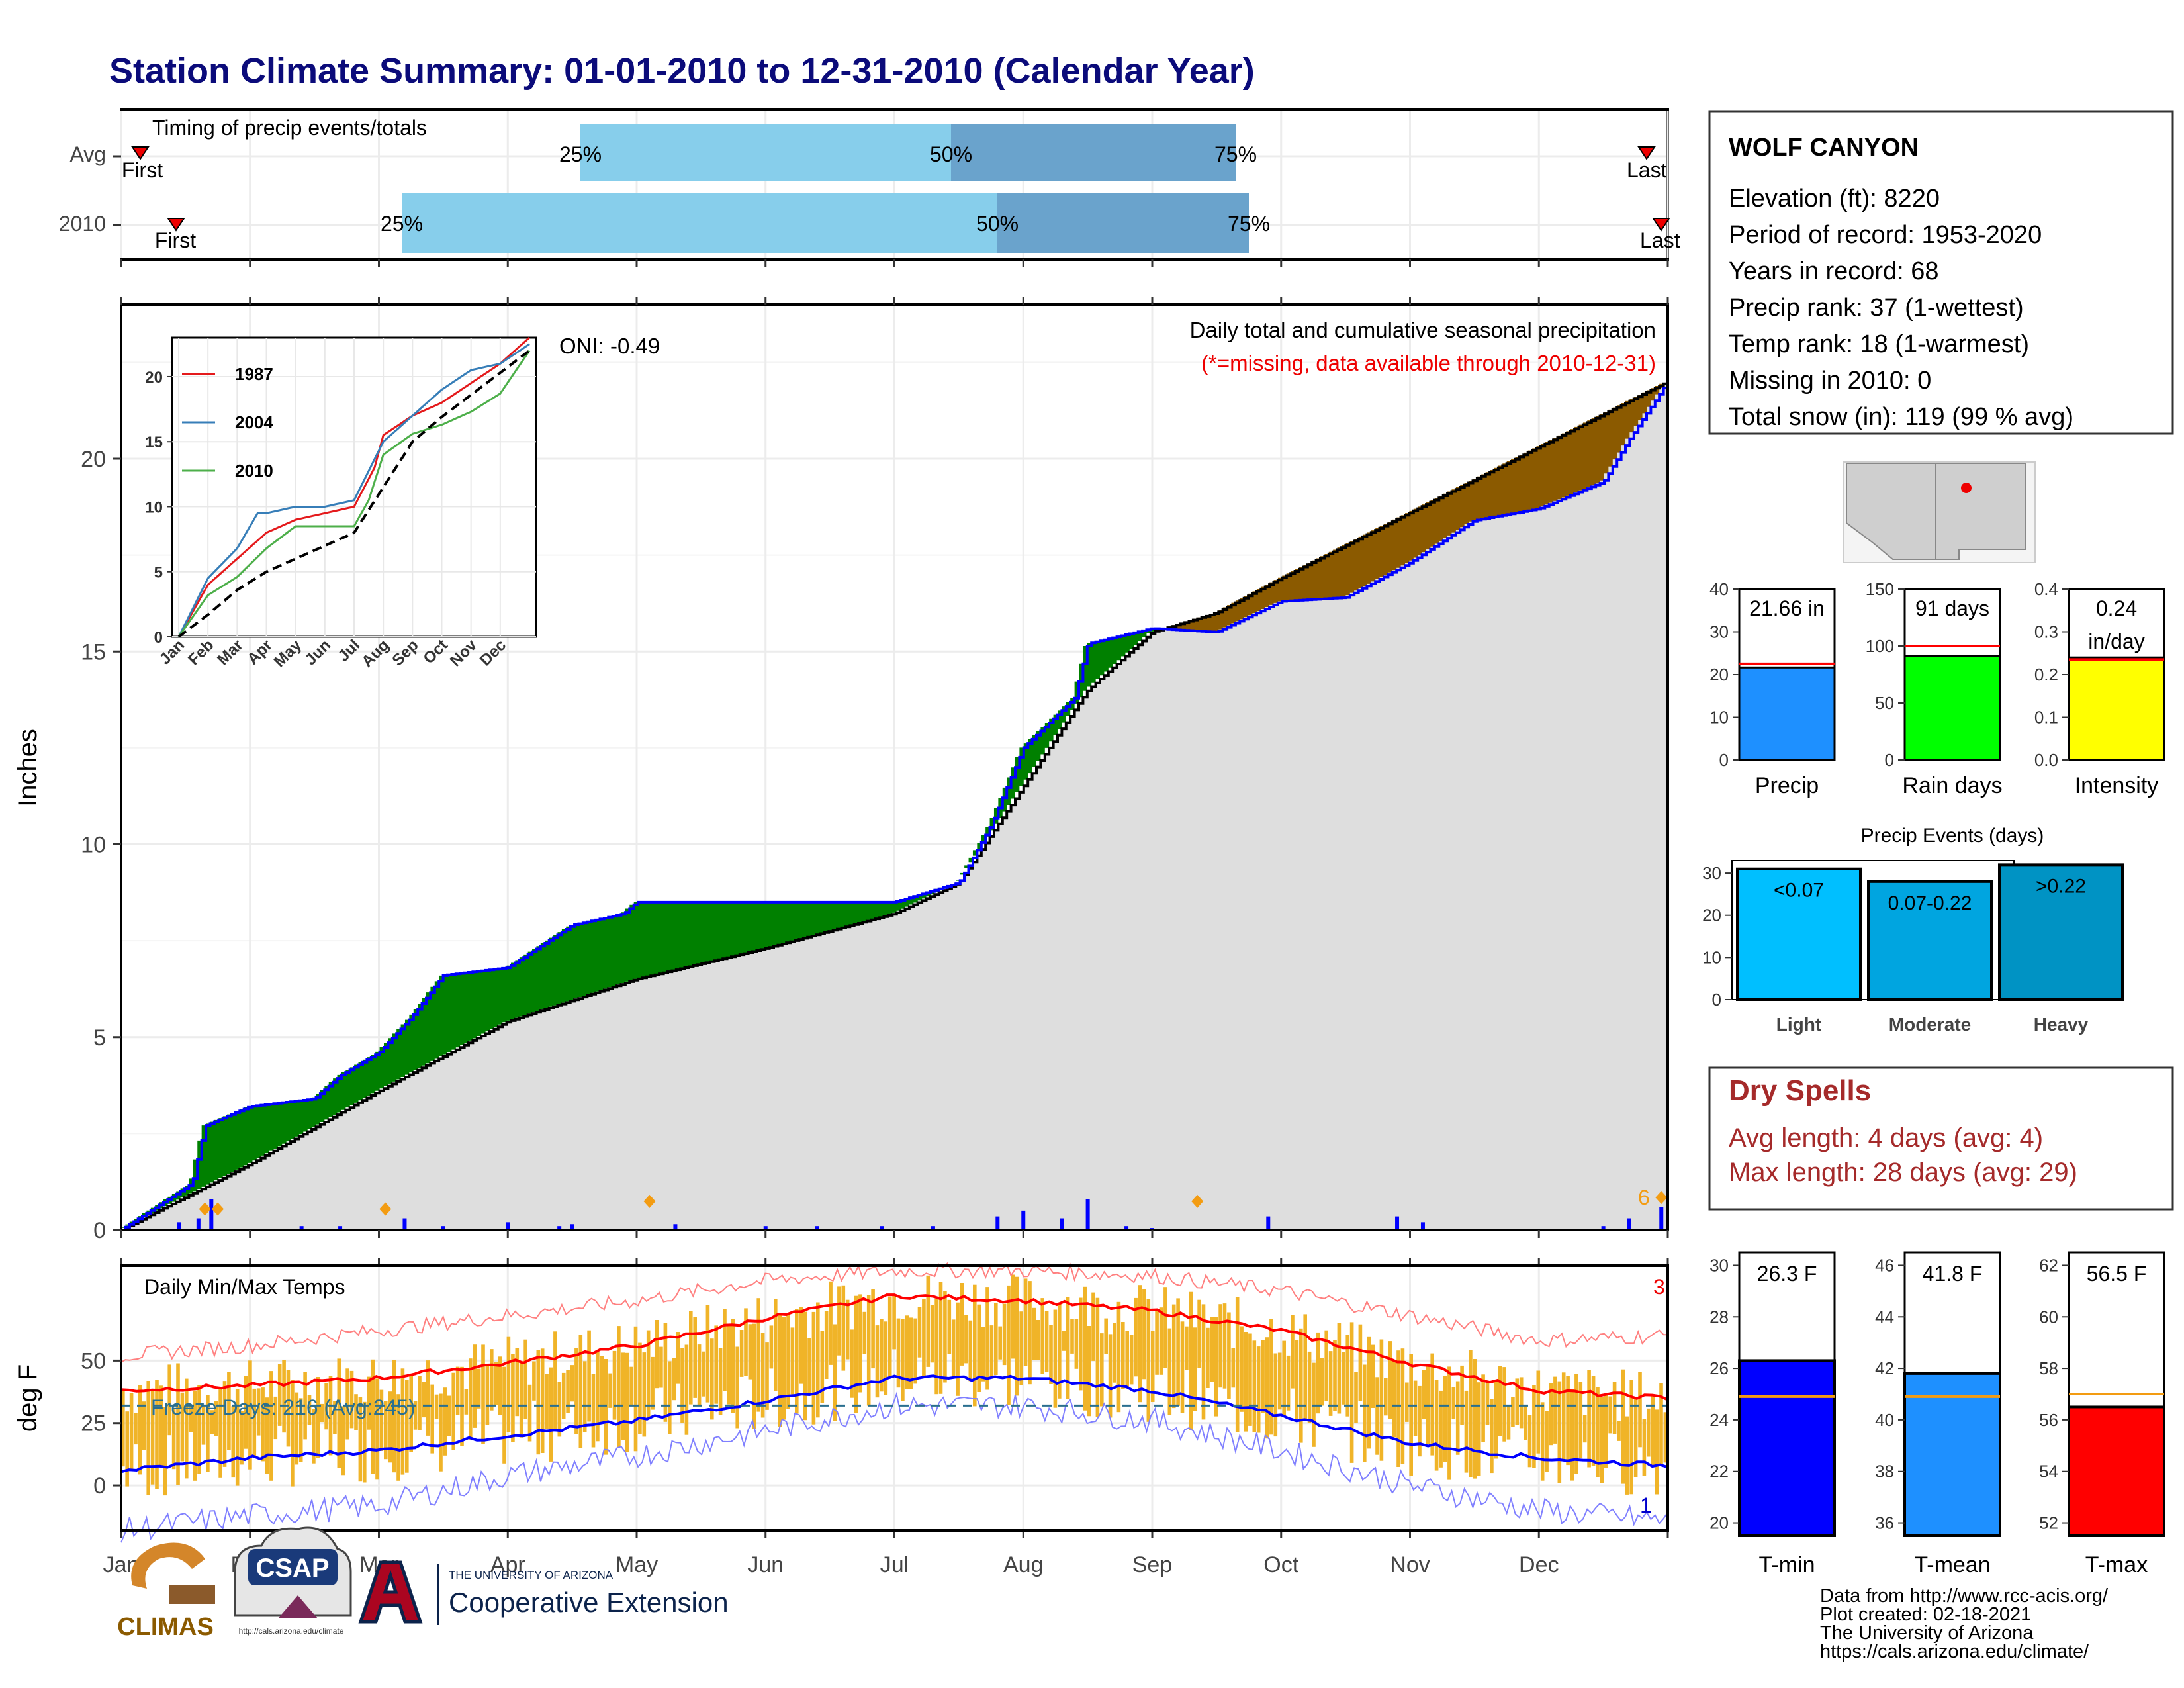  What do you see at coordinates (1886, 1137) in the screenshot?
I see `dry-avg: Avg length: 4 days (avg: 4)` at bounding box center [1886, 1137].